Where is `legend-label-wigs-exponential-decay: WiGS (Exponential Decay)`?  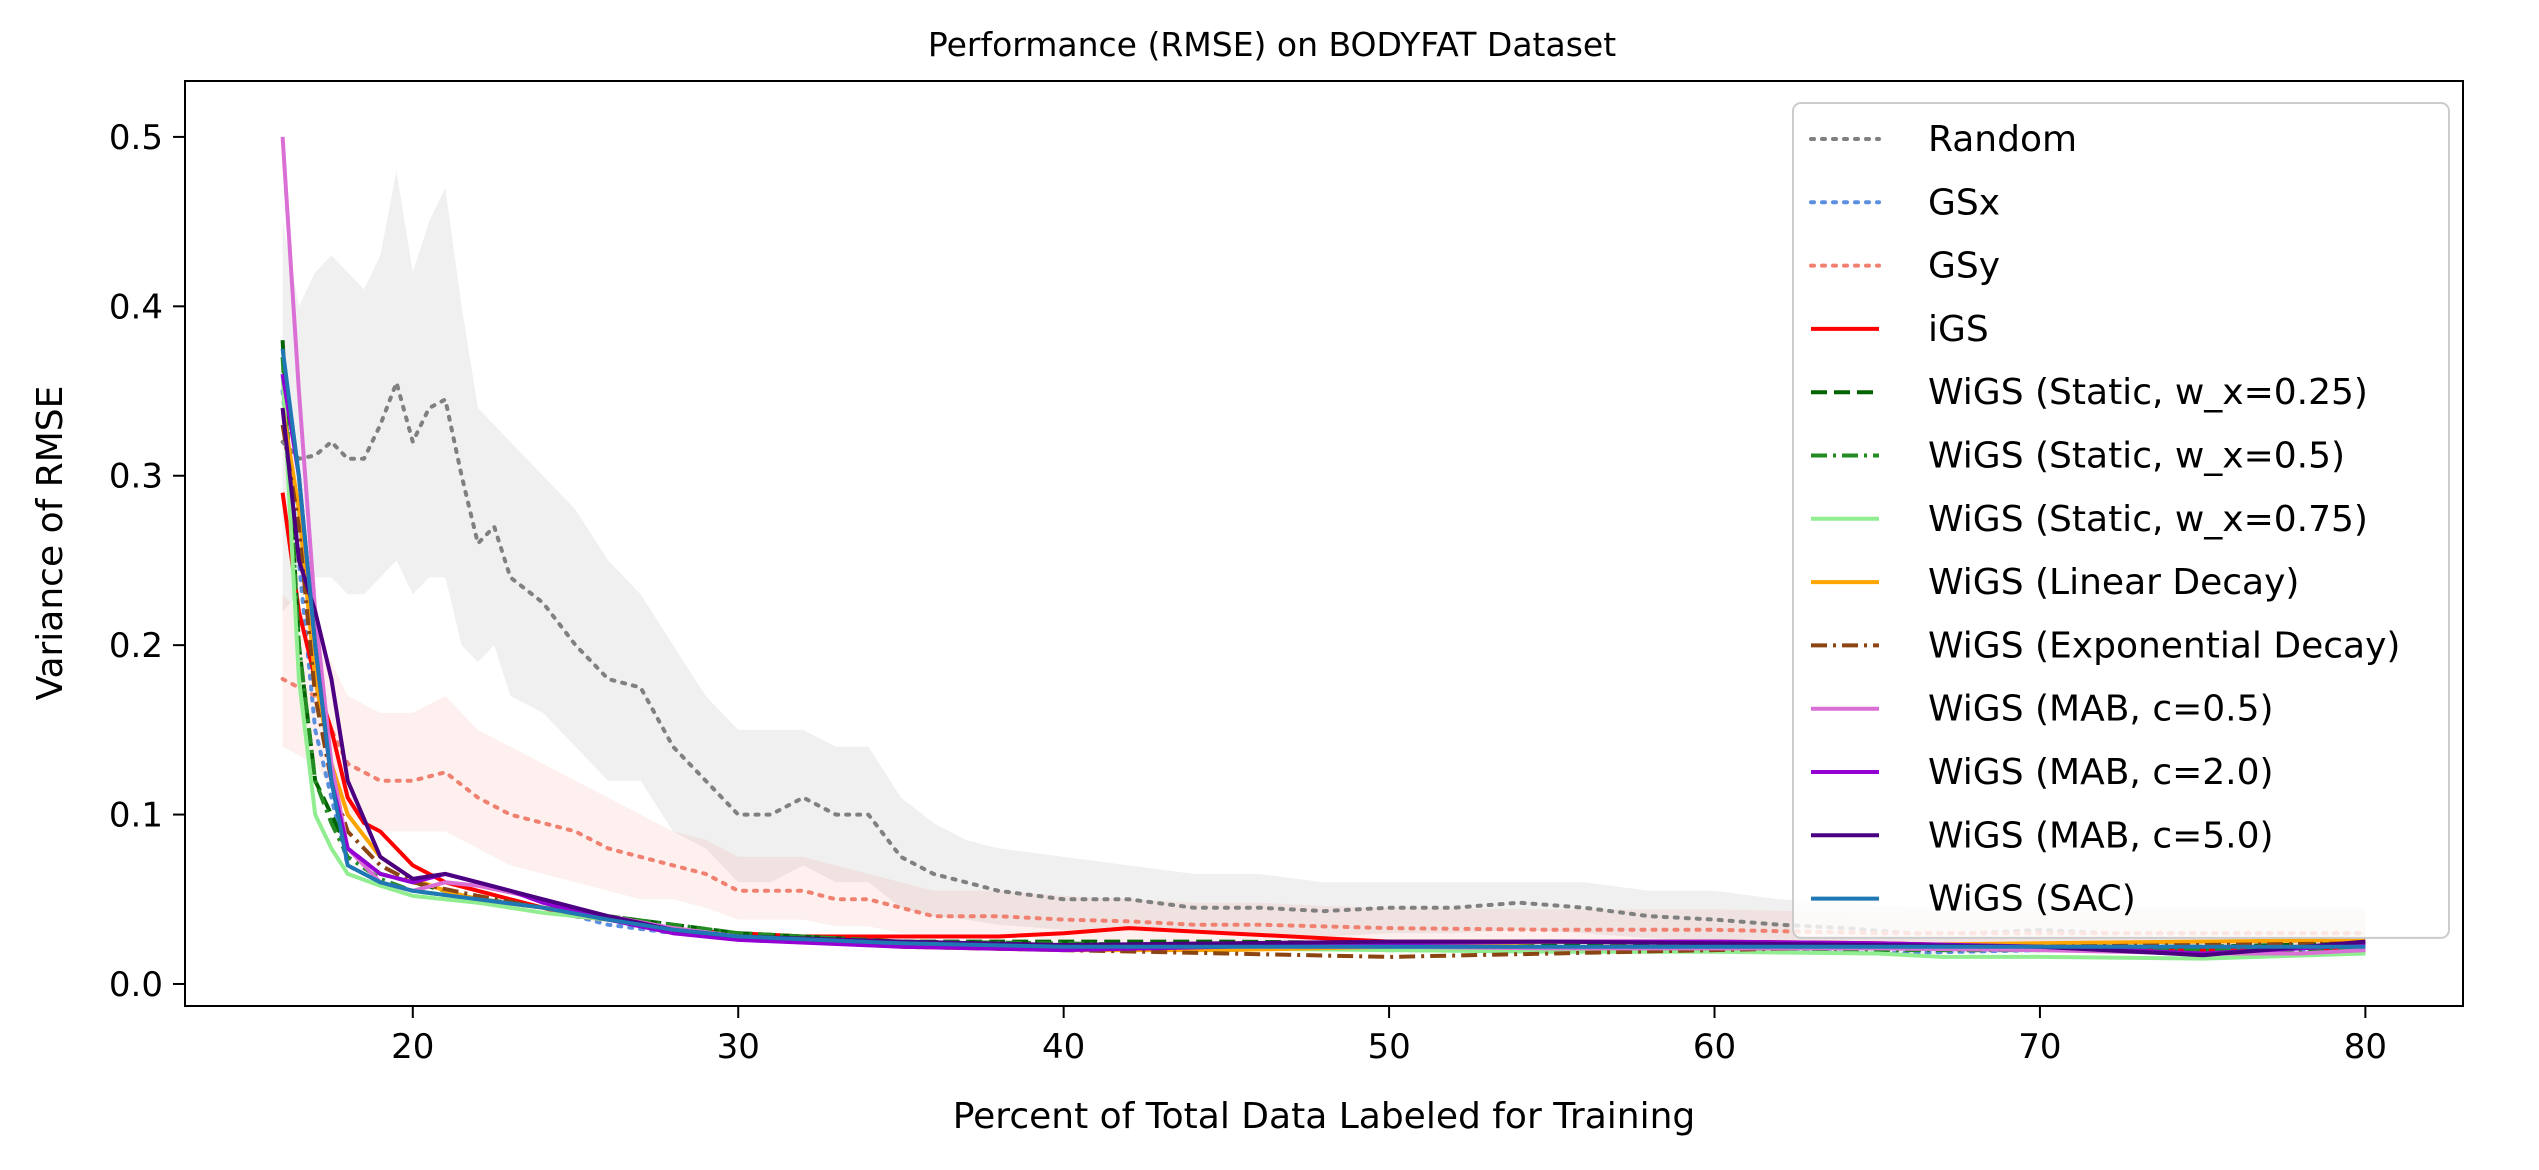
legend-label-wigs-exponential-decay: WiGS (Exponential Decay) is located at coordinates (2164, 645).